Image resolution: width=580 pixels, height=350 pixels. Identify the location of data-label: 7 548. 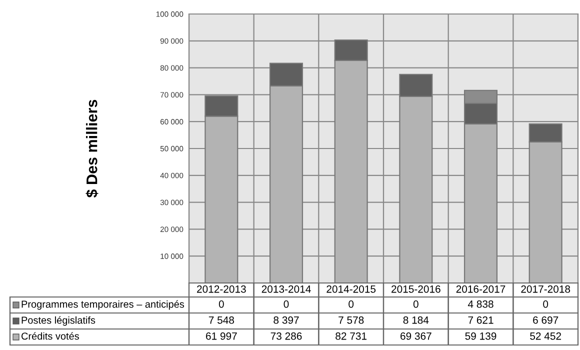
(221, 320).